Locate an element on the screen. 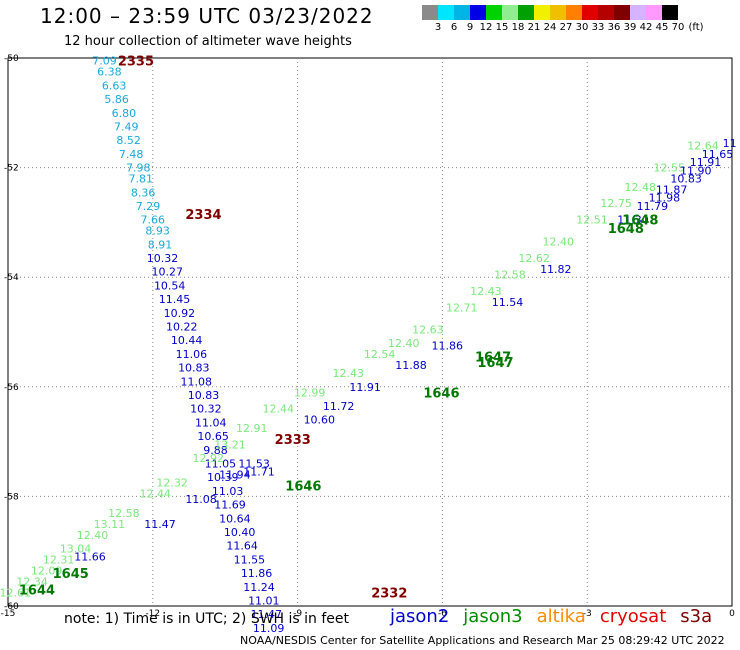 The height and width of the screenshot is (650, 740). legend-tick-label: 42 is located at coordinates (646, 27).